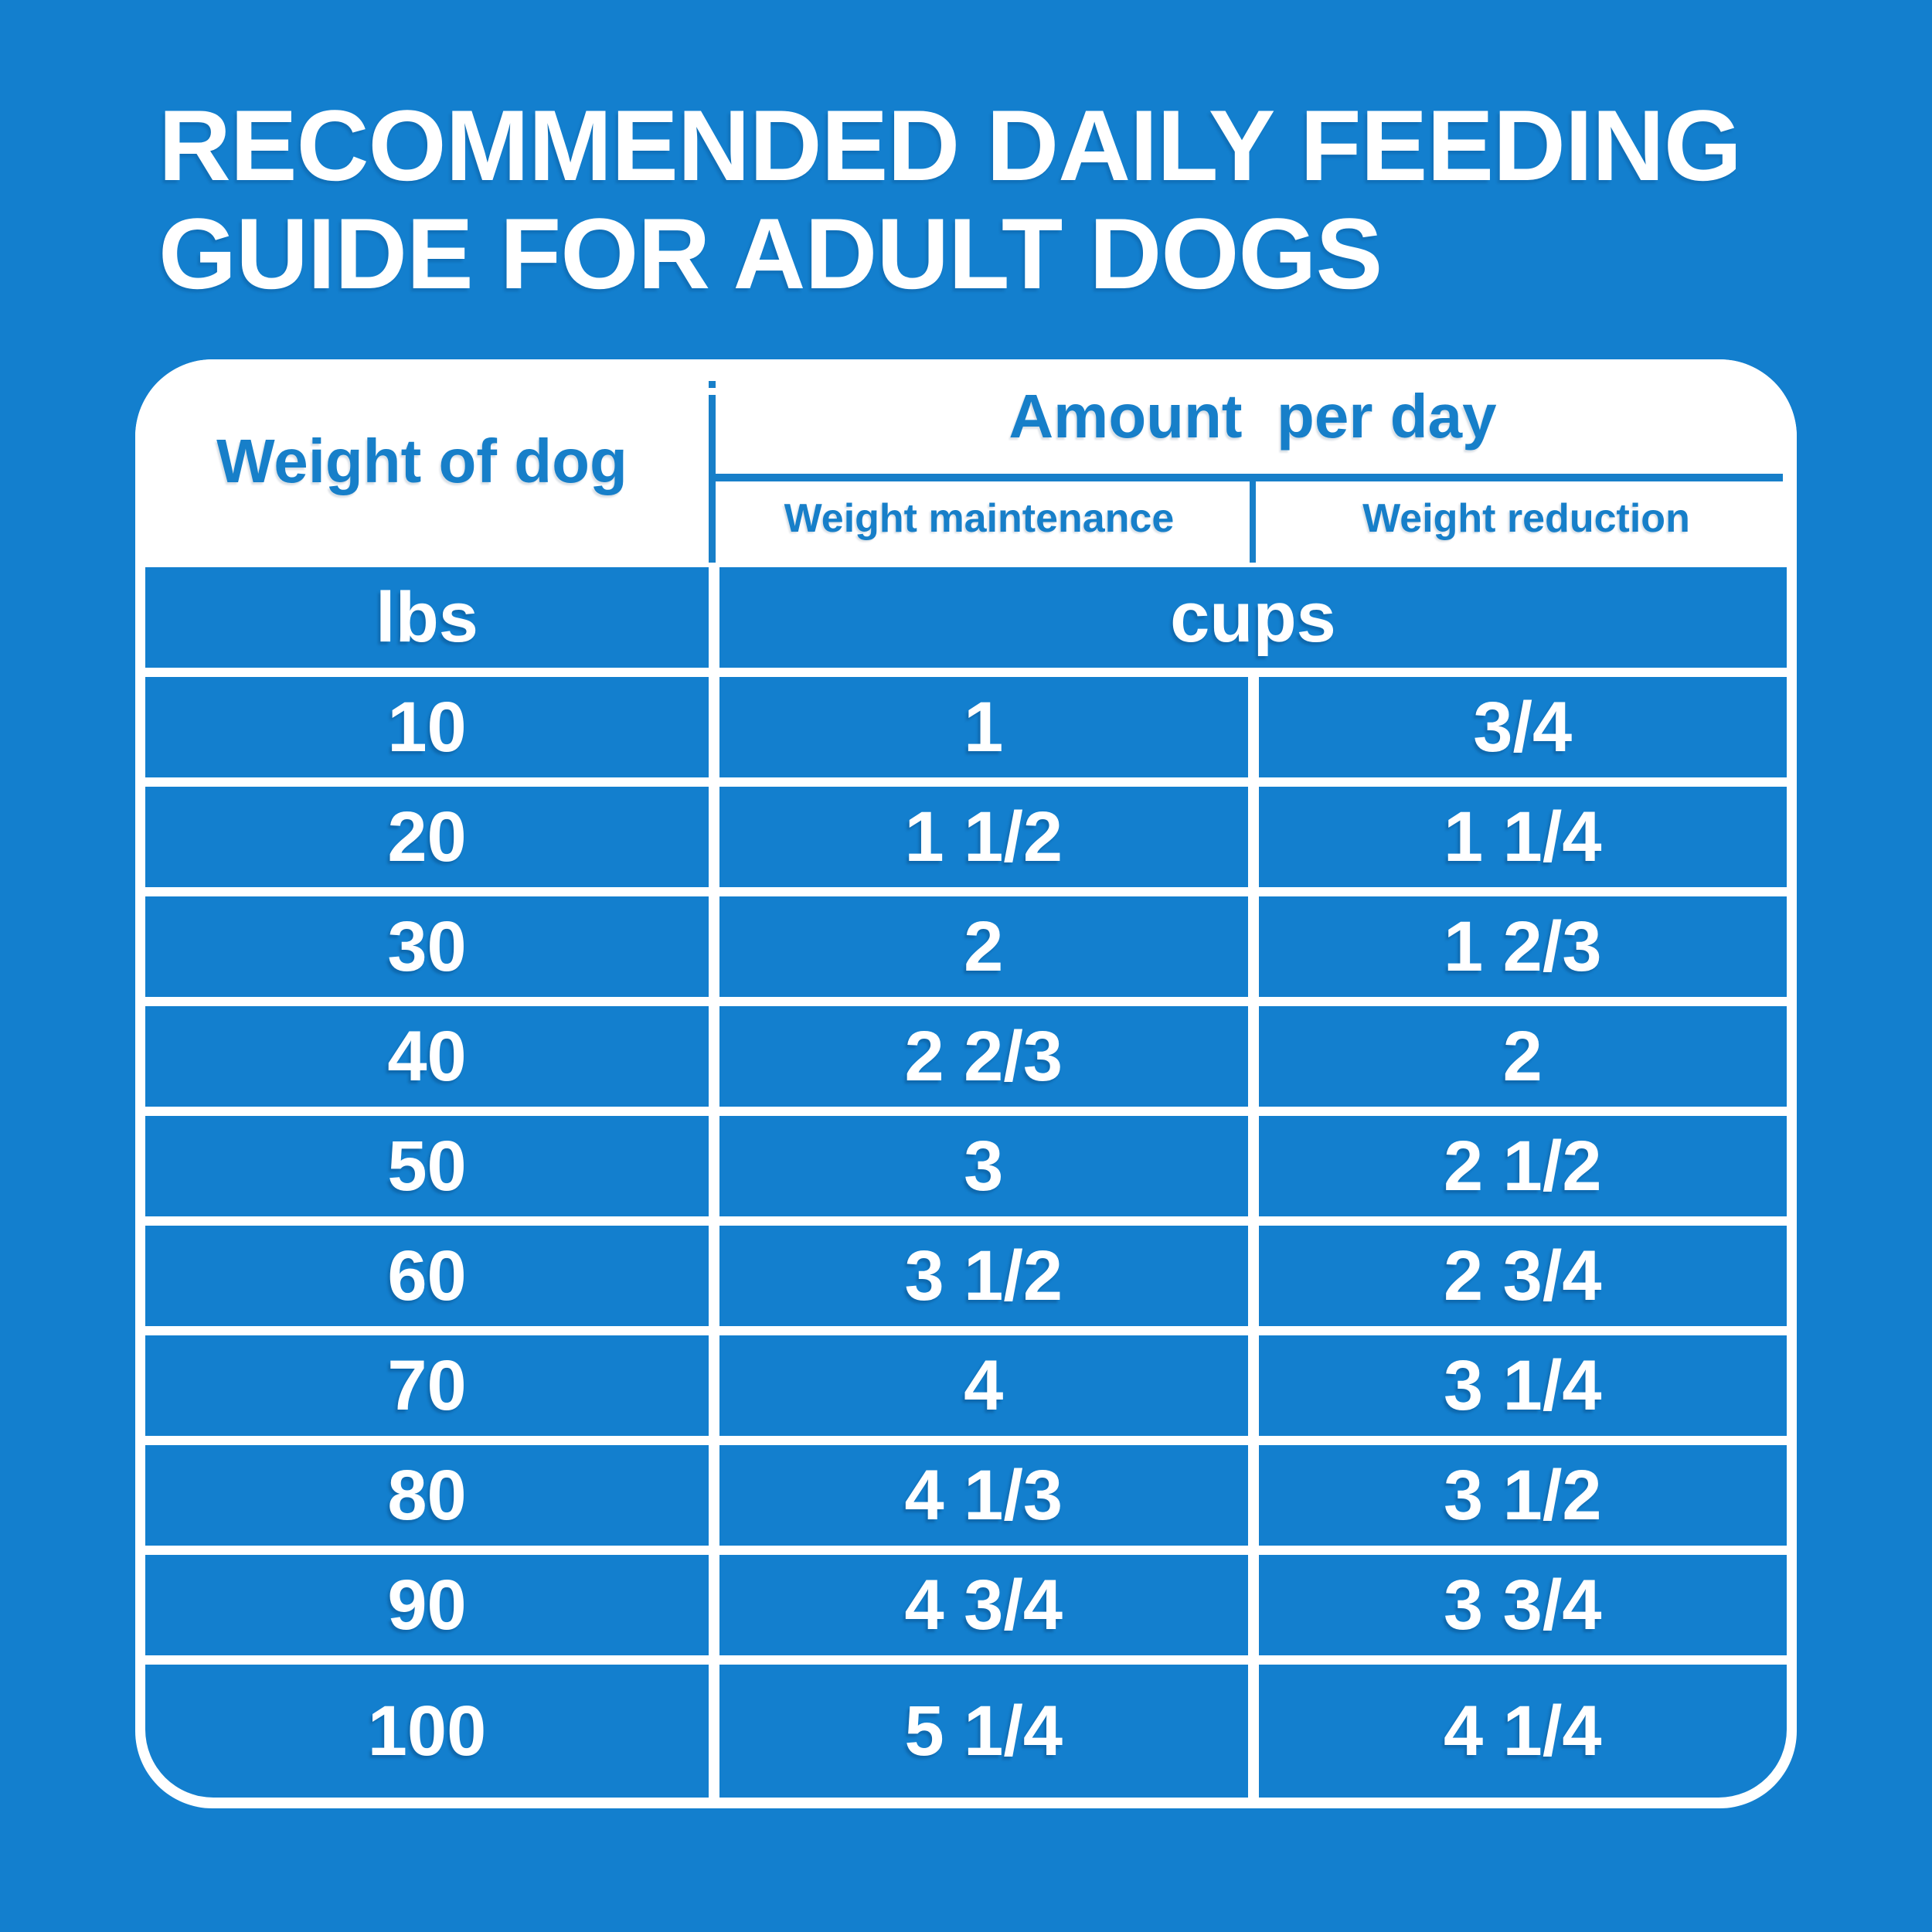 This screenshot has width=1932, height=1932. I want to click on units-row: lbs cups, so click(966, 617).